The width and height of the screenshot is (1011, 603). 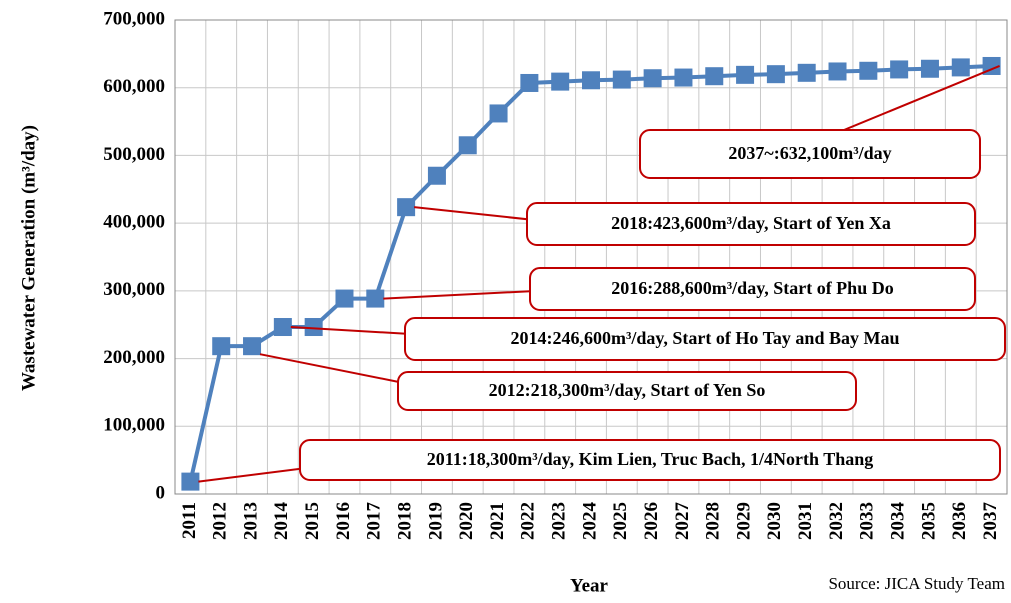 I want to click on x-tick-label: 2032, so click(x=836, y=521).